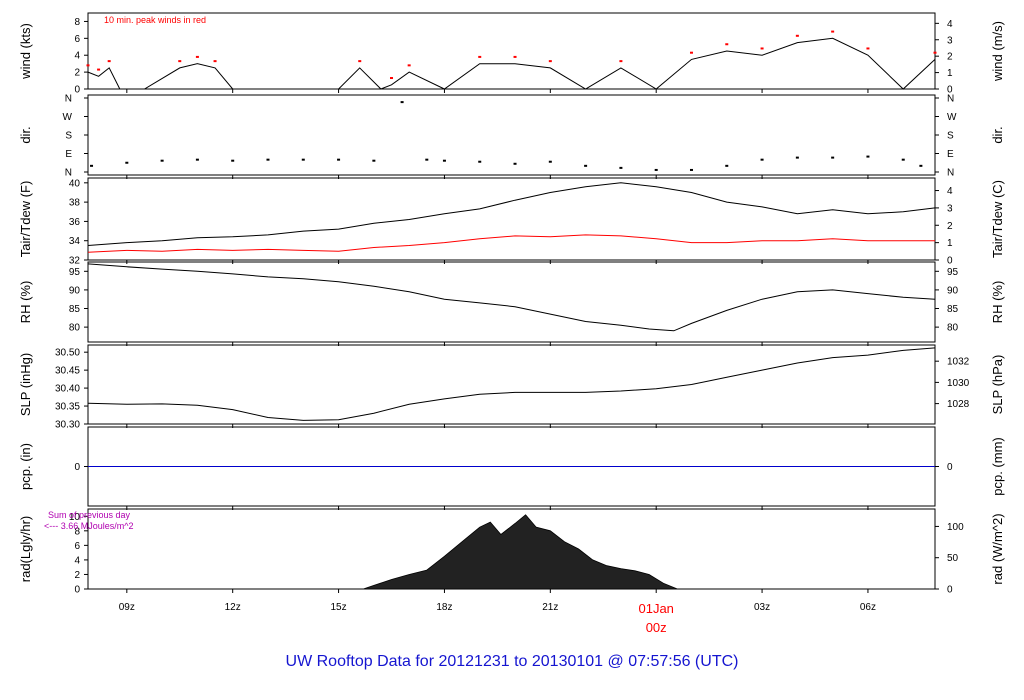  Describe the element at coordinates (953, 290) in the screenshot. I see `y-tick-label-right: 90` at that location.